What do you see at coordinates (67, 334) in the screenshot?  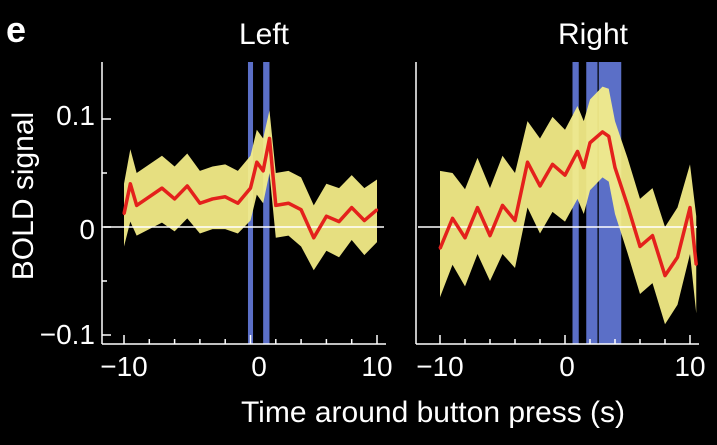 I see `ytick-label-neg0.1: −0.1` at bounding box center [67, 334].